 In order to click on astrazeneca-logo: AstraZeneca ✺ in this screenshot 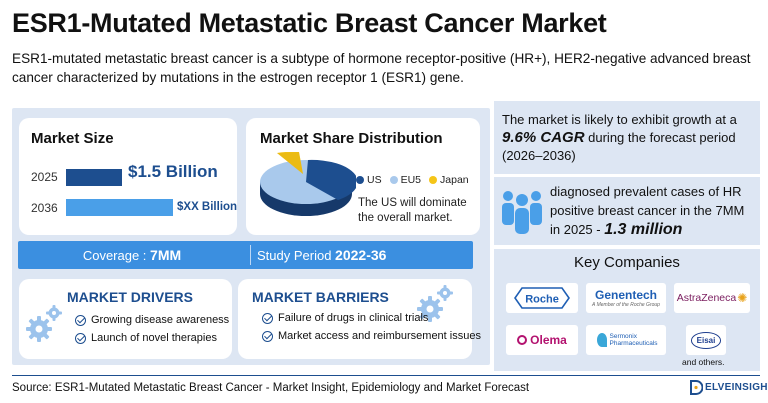, I will do `click(712, 298)`.